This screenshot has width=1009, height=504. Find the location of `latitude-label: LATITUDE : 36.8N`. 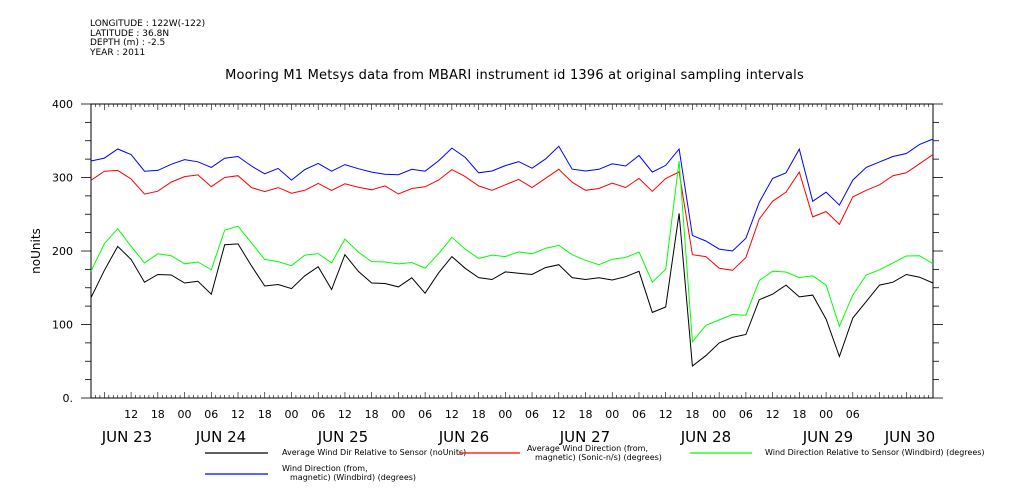

latitude-label: LATITUDE : 36.8N is located at coordinates (130, 33).